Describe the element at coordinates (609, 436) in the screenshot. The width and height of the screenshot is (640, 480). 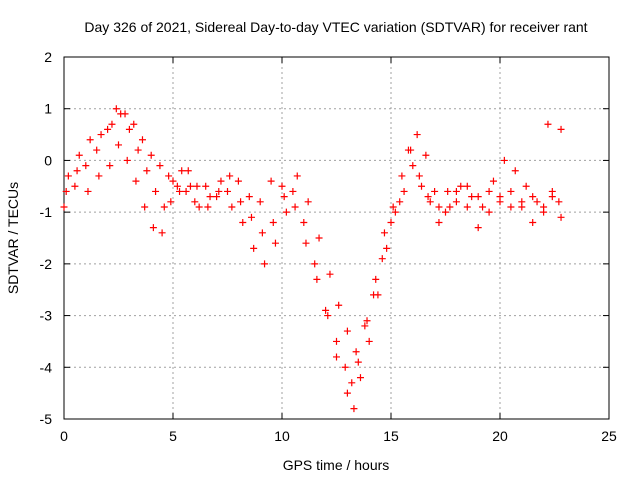
I see `x-tick-label: 25` at that location.